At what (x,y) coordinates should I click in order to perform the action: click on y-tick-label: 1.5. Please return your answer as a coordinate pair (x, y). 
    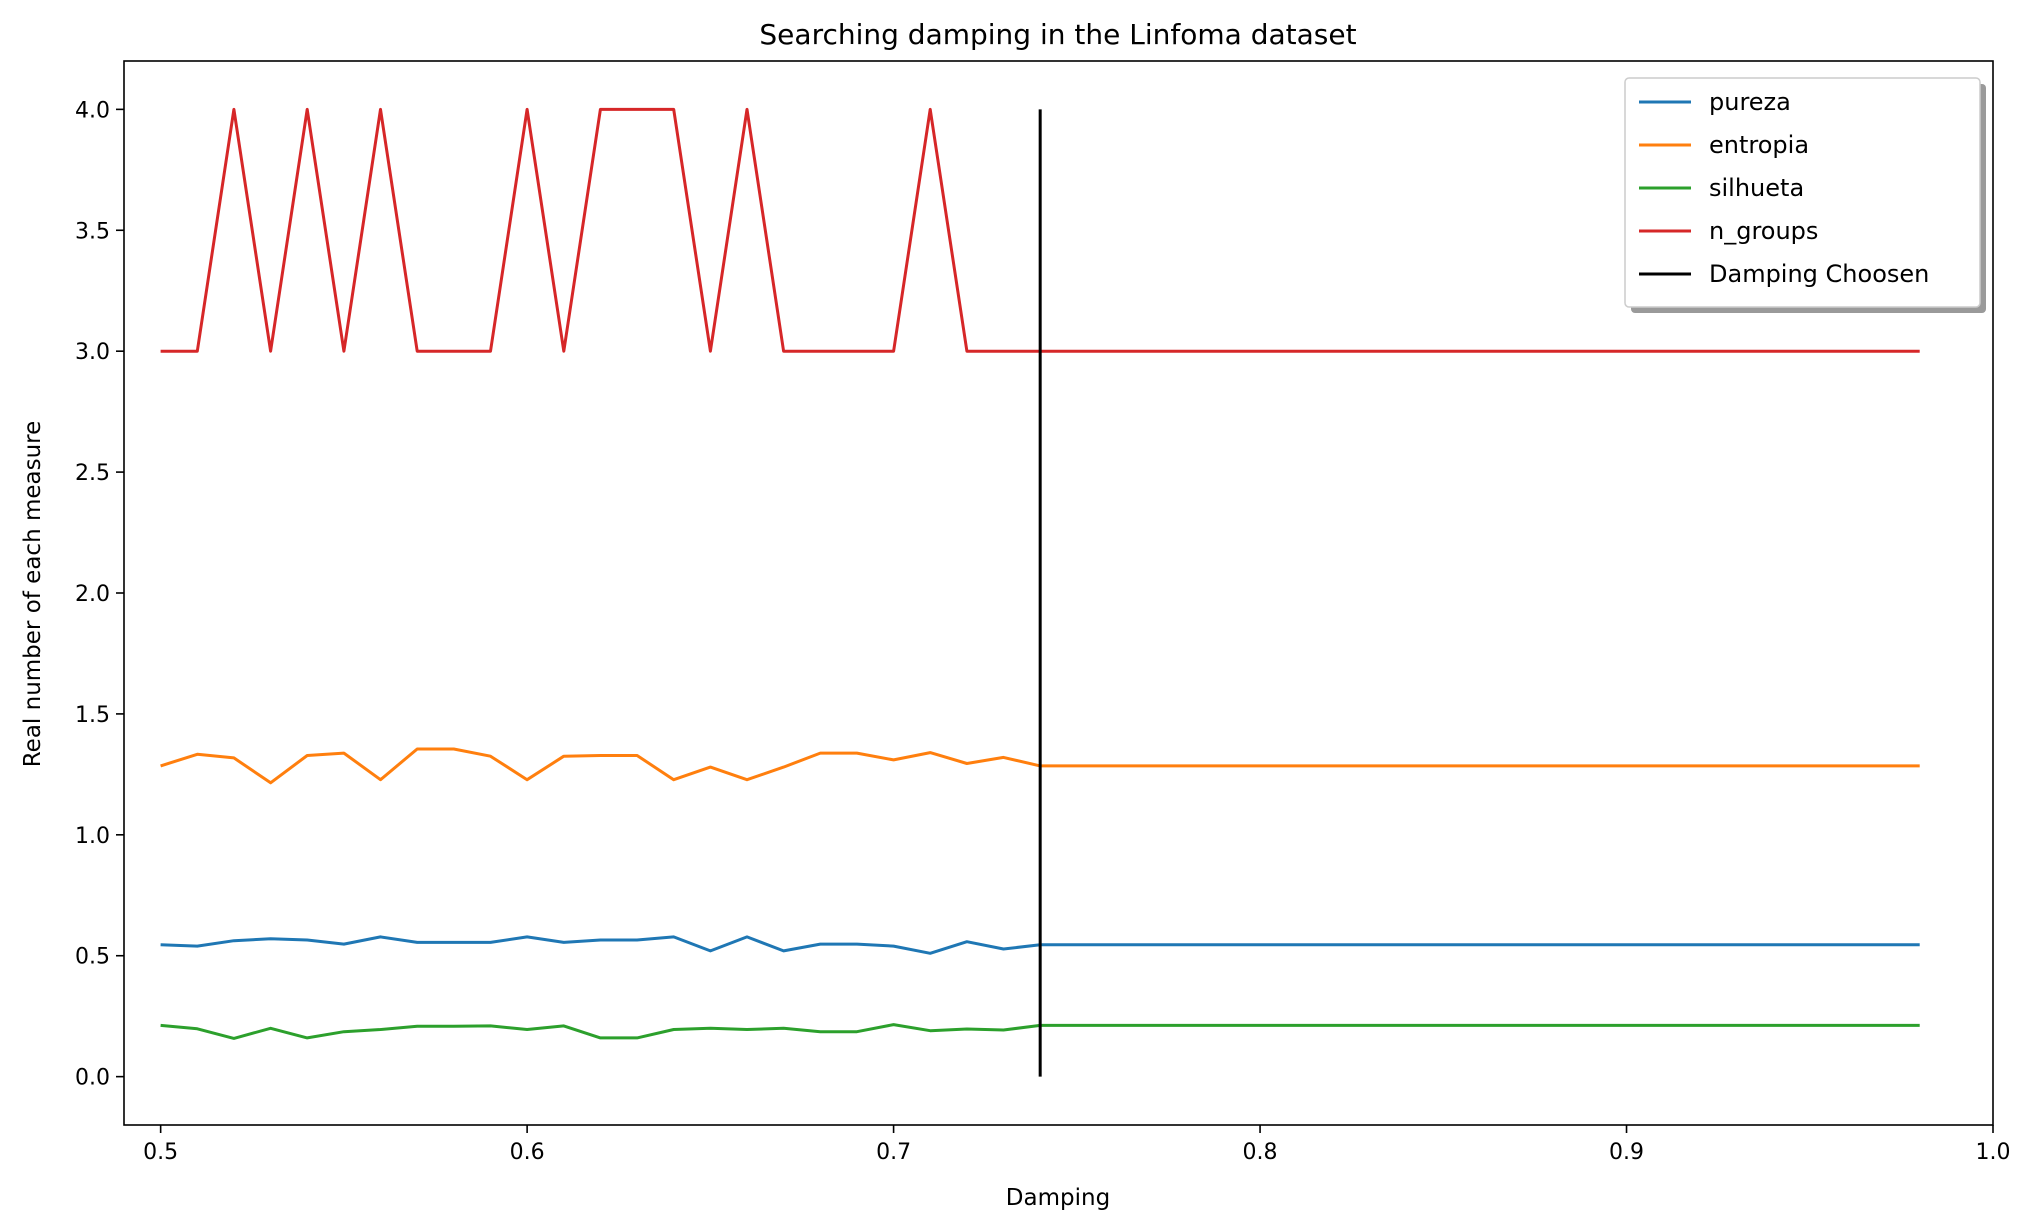
    Looking at the image, I should click on (92, 715).